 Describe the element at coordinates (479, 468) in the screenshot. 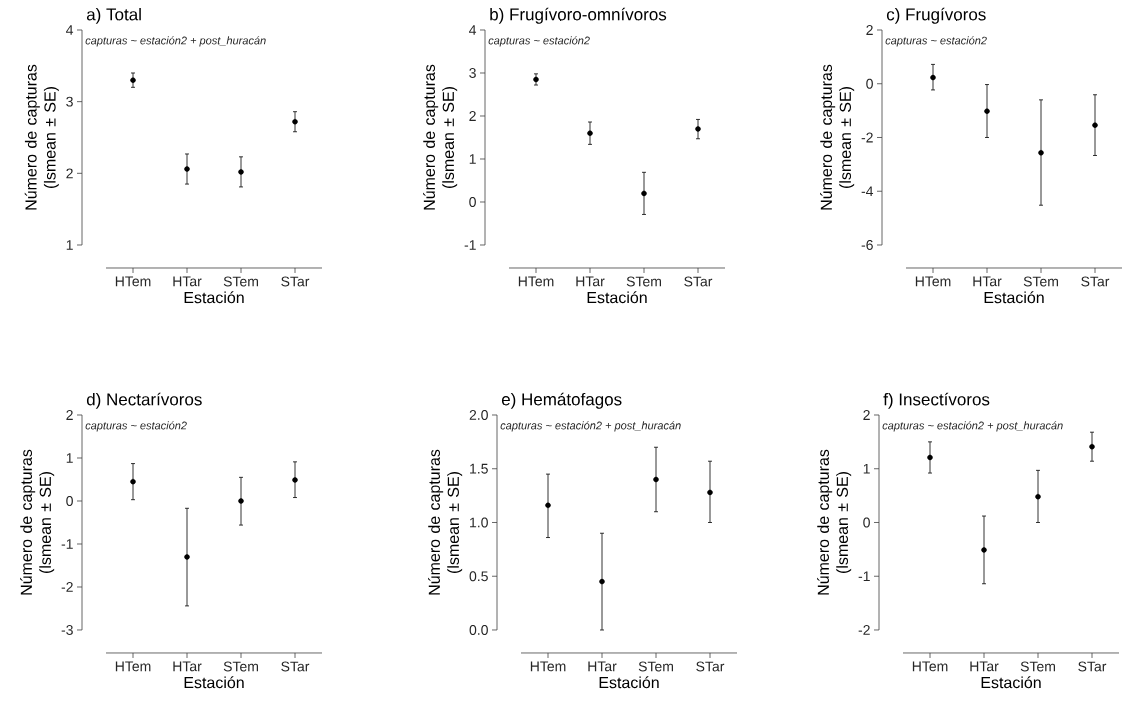

I see `y-tick-label: 1.5` at that location.